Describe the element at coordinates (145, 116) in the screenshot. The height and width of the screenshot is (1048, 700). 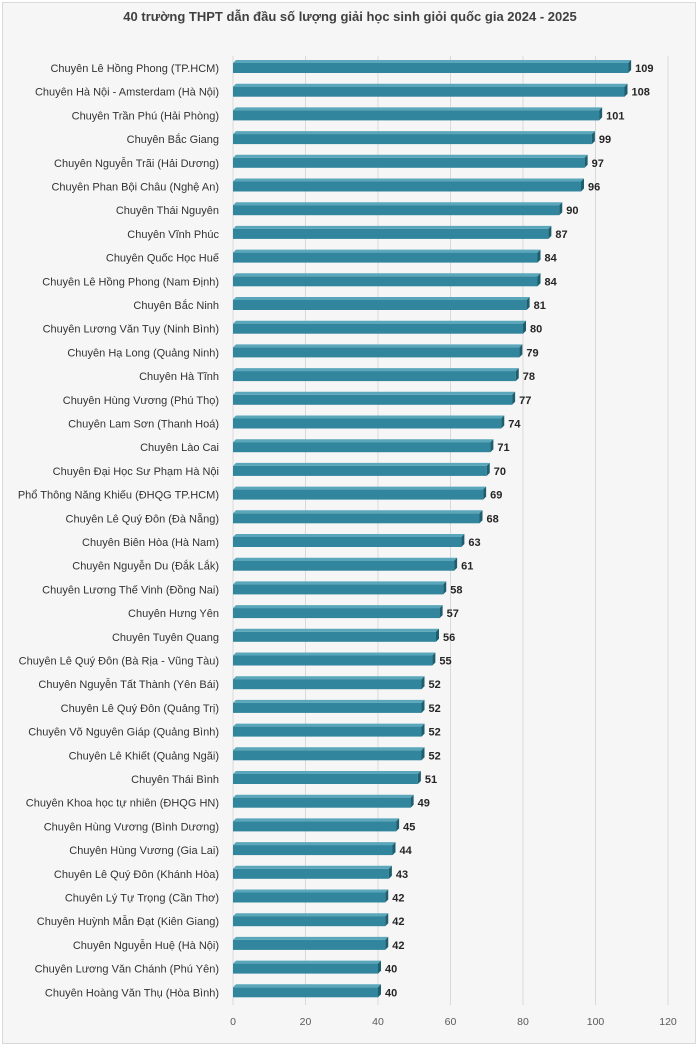
I see `category-label: Chuyên Trần Phú (Hải Phòng)` at that location.